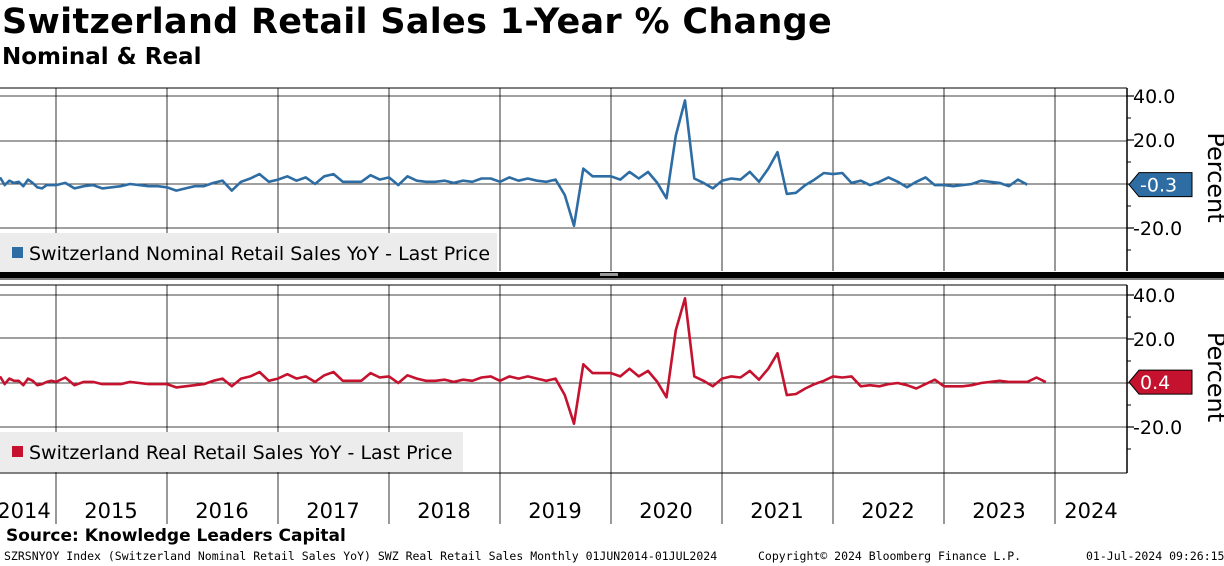 Image resolution: width=1224 pixels, height=566 pixels. What do you see at coordinates (609, 274) in the screenshot?
I see `separator-handle` at bounding box center [609, 274].